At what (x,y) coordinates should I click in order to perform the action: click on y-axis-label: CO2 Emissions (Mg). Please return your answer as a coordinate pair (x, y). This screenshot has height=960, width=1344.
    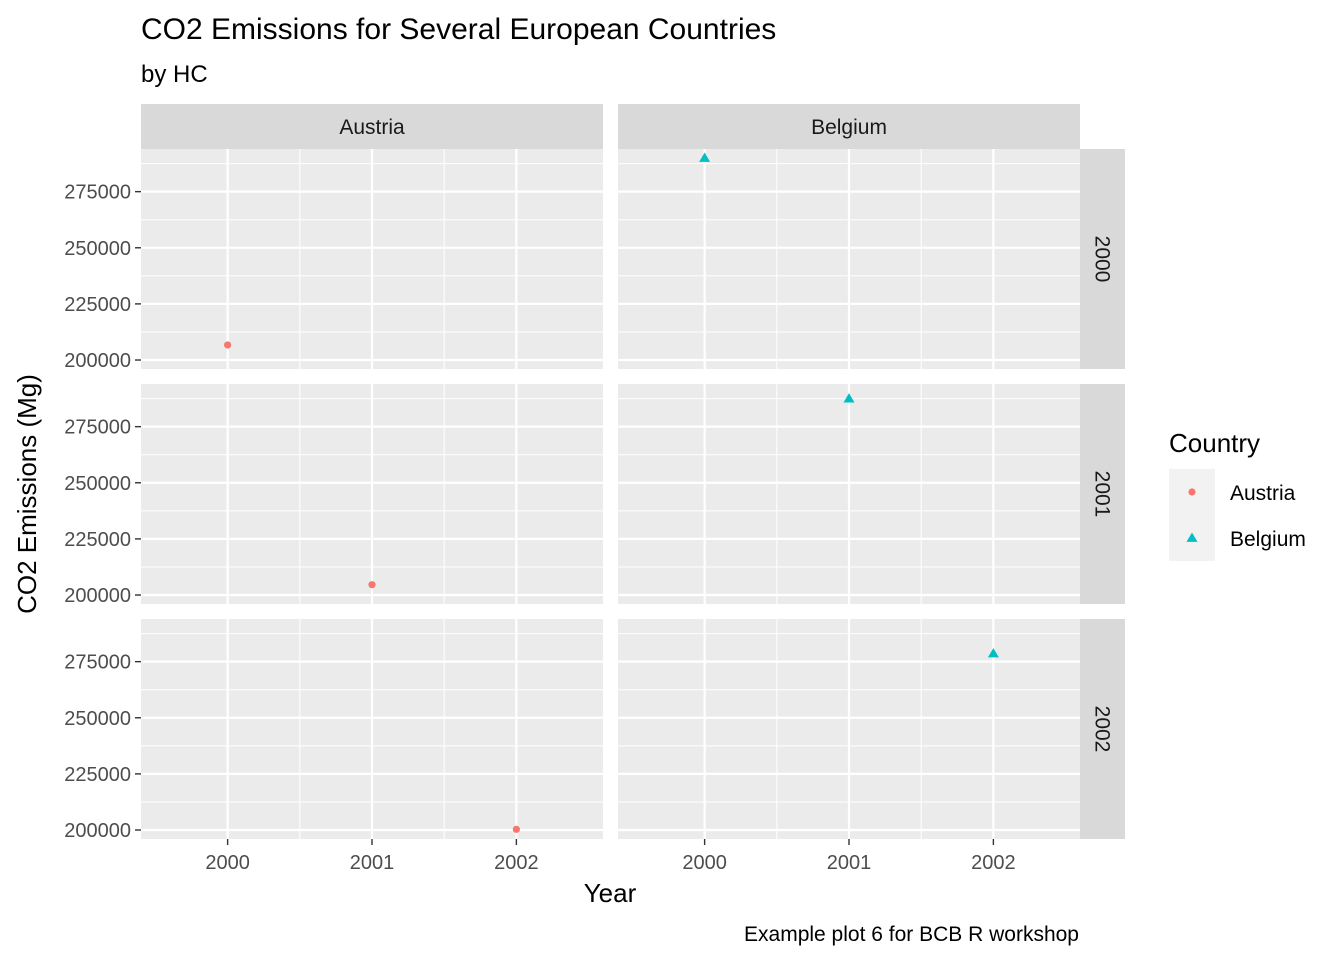
    Looking at the image, I should click on (27, 494).